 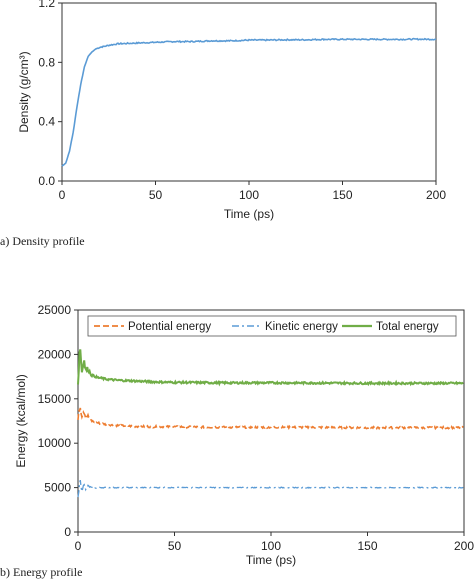 What do you see at coordinates (55, 443) in the screenshot?
I see `energy-ytick-label: 10000` at bounding box center [55, 443].